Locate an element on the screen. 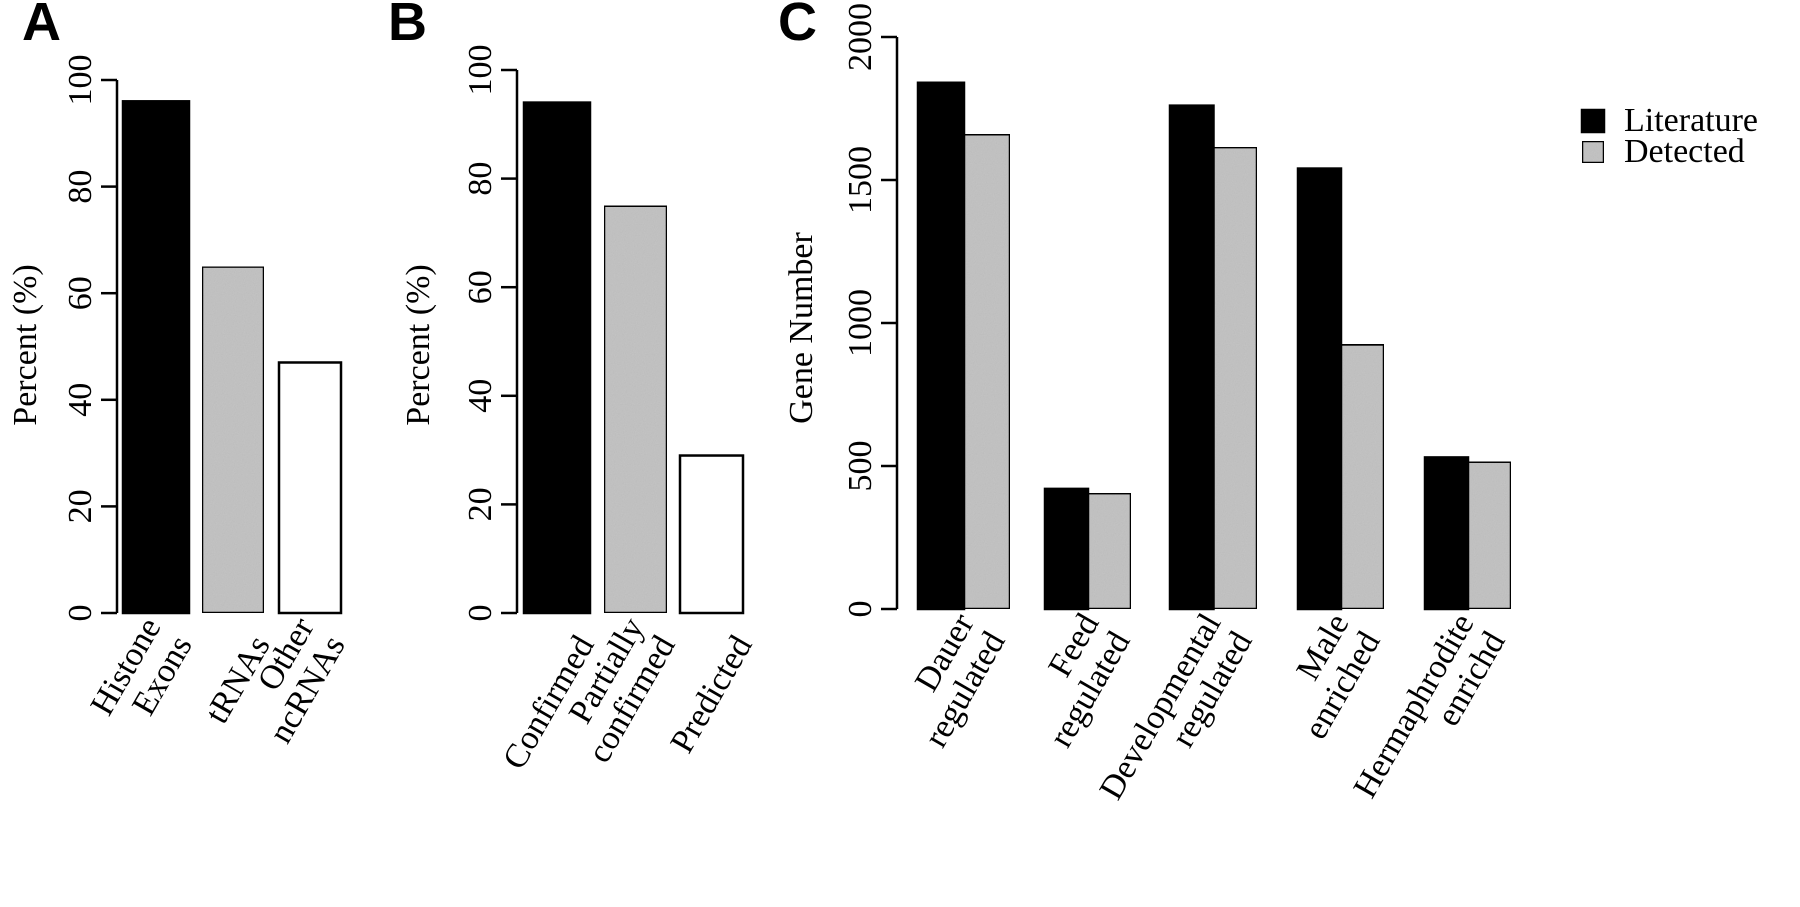 This screenshot has height=907, width=1800. y-tick-label-b: 20 is located at coordinates (480, 504).